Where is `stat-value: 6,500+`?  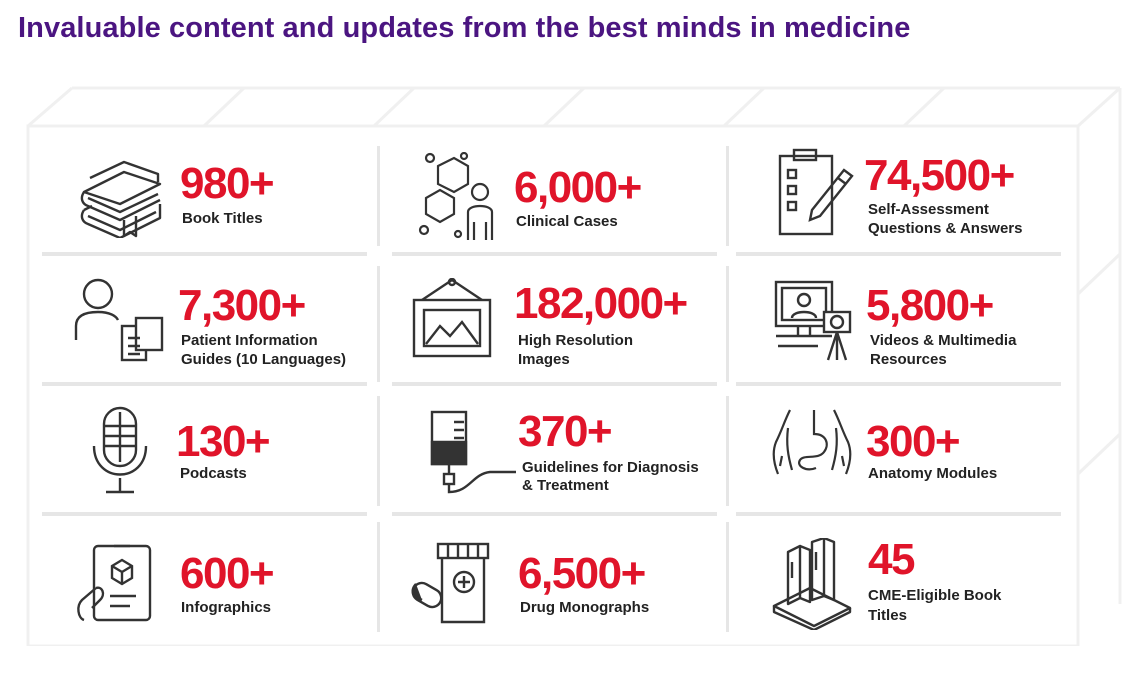 stat-value: 6,500+ is located at coordinates (582, 573).